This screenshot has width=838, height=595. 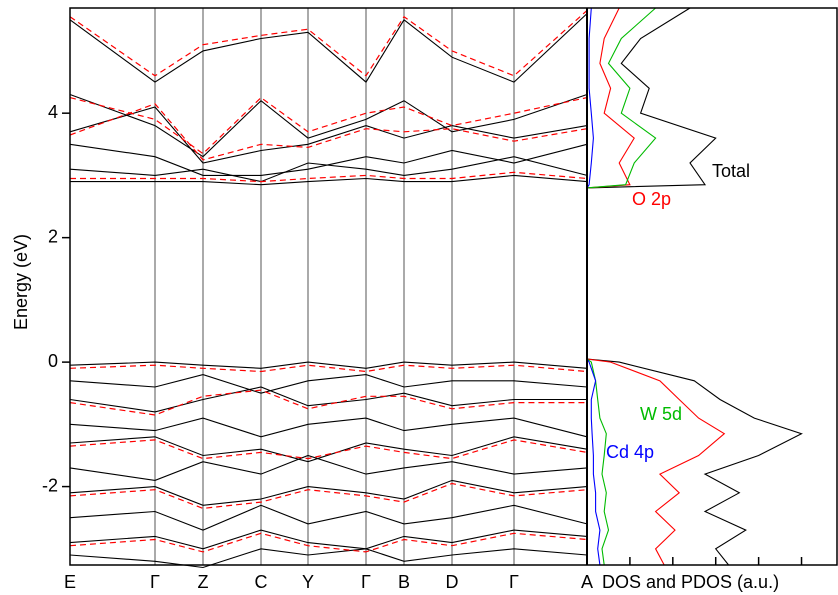 What do you see at coordinates (70, 582) in the screenshot?
I see `x-tick-label: E` at bounding box center [70, 582].